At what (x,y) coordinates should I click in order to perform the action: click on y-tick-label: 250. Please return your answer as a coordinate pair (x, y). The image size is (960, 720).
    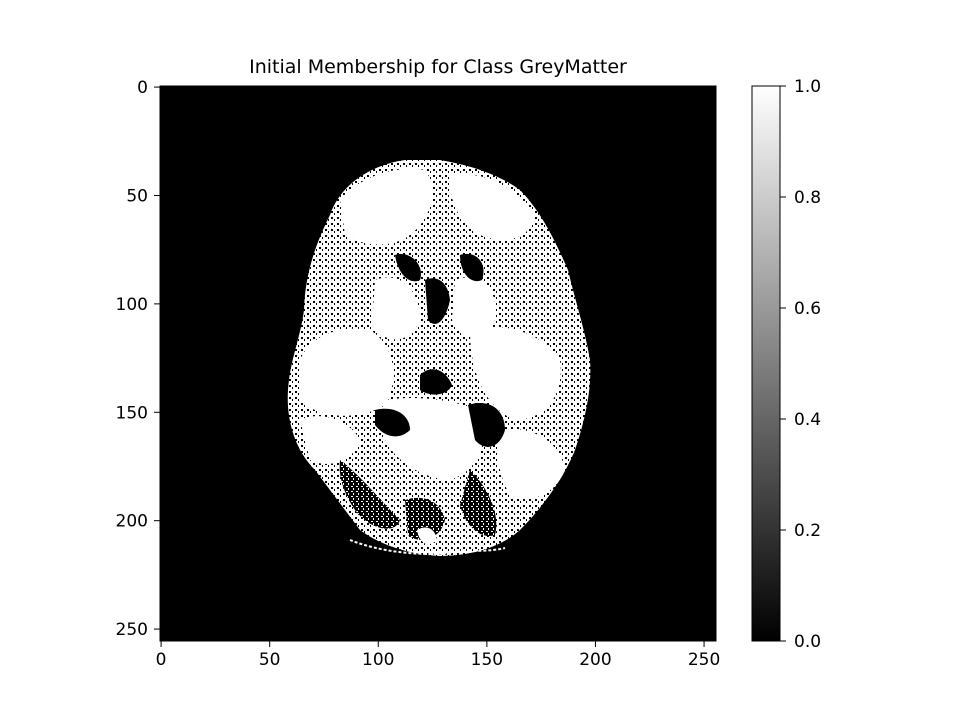
    Looking at the image, I should click on (132, 630).